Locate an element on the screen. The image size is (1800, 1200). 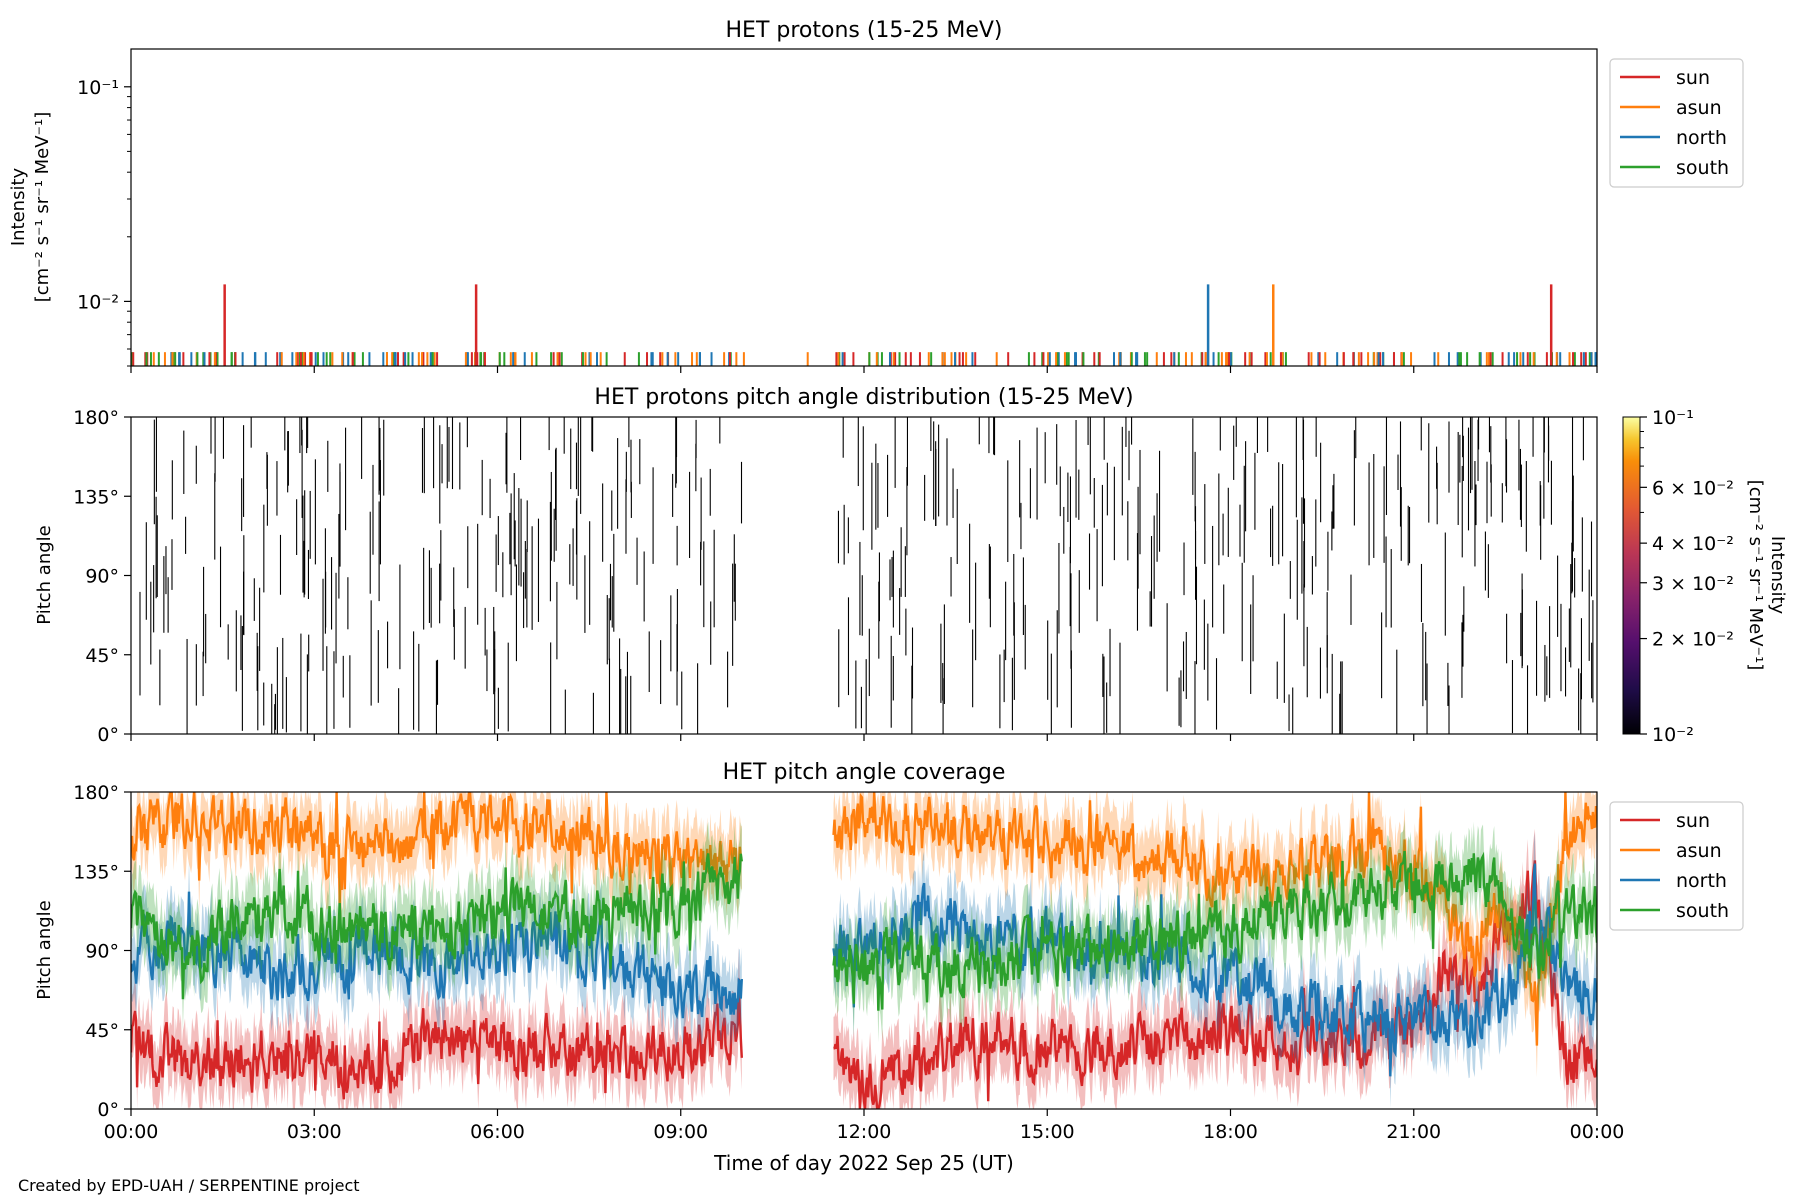
coverage-band-north is located at coordinates (436, 955).